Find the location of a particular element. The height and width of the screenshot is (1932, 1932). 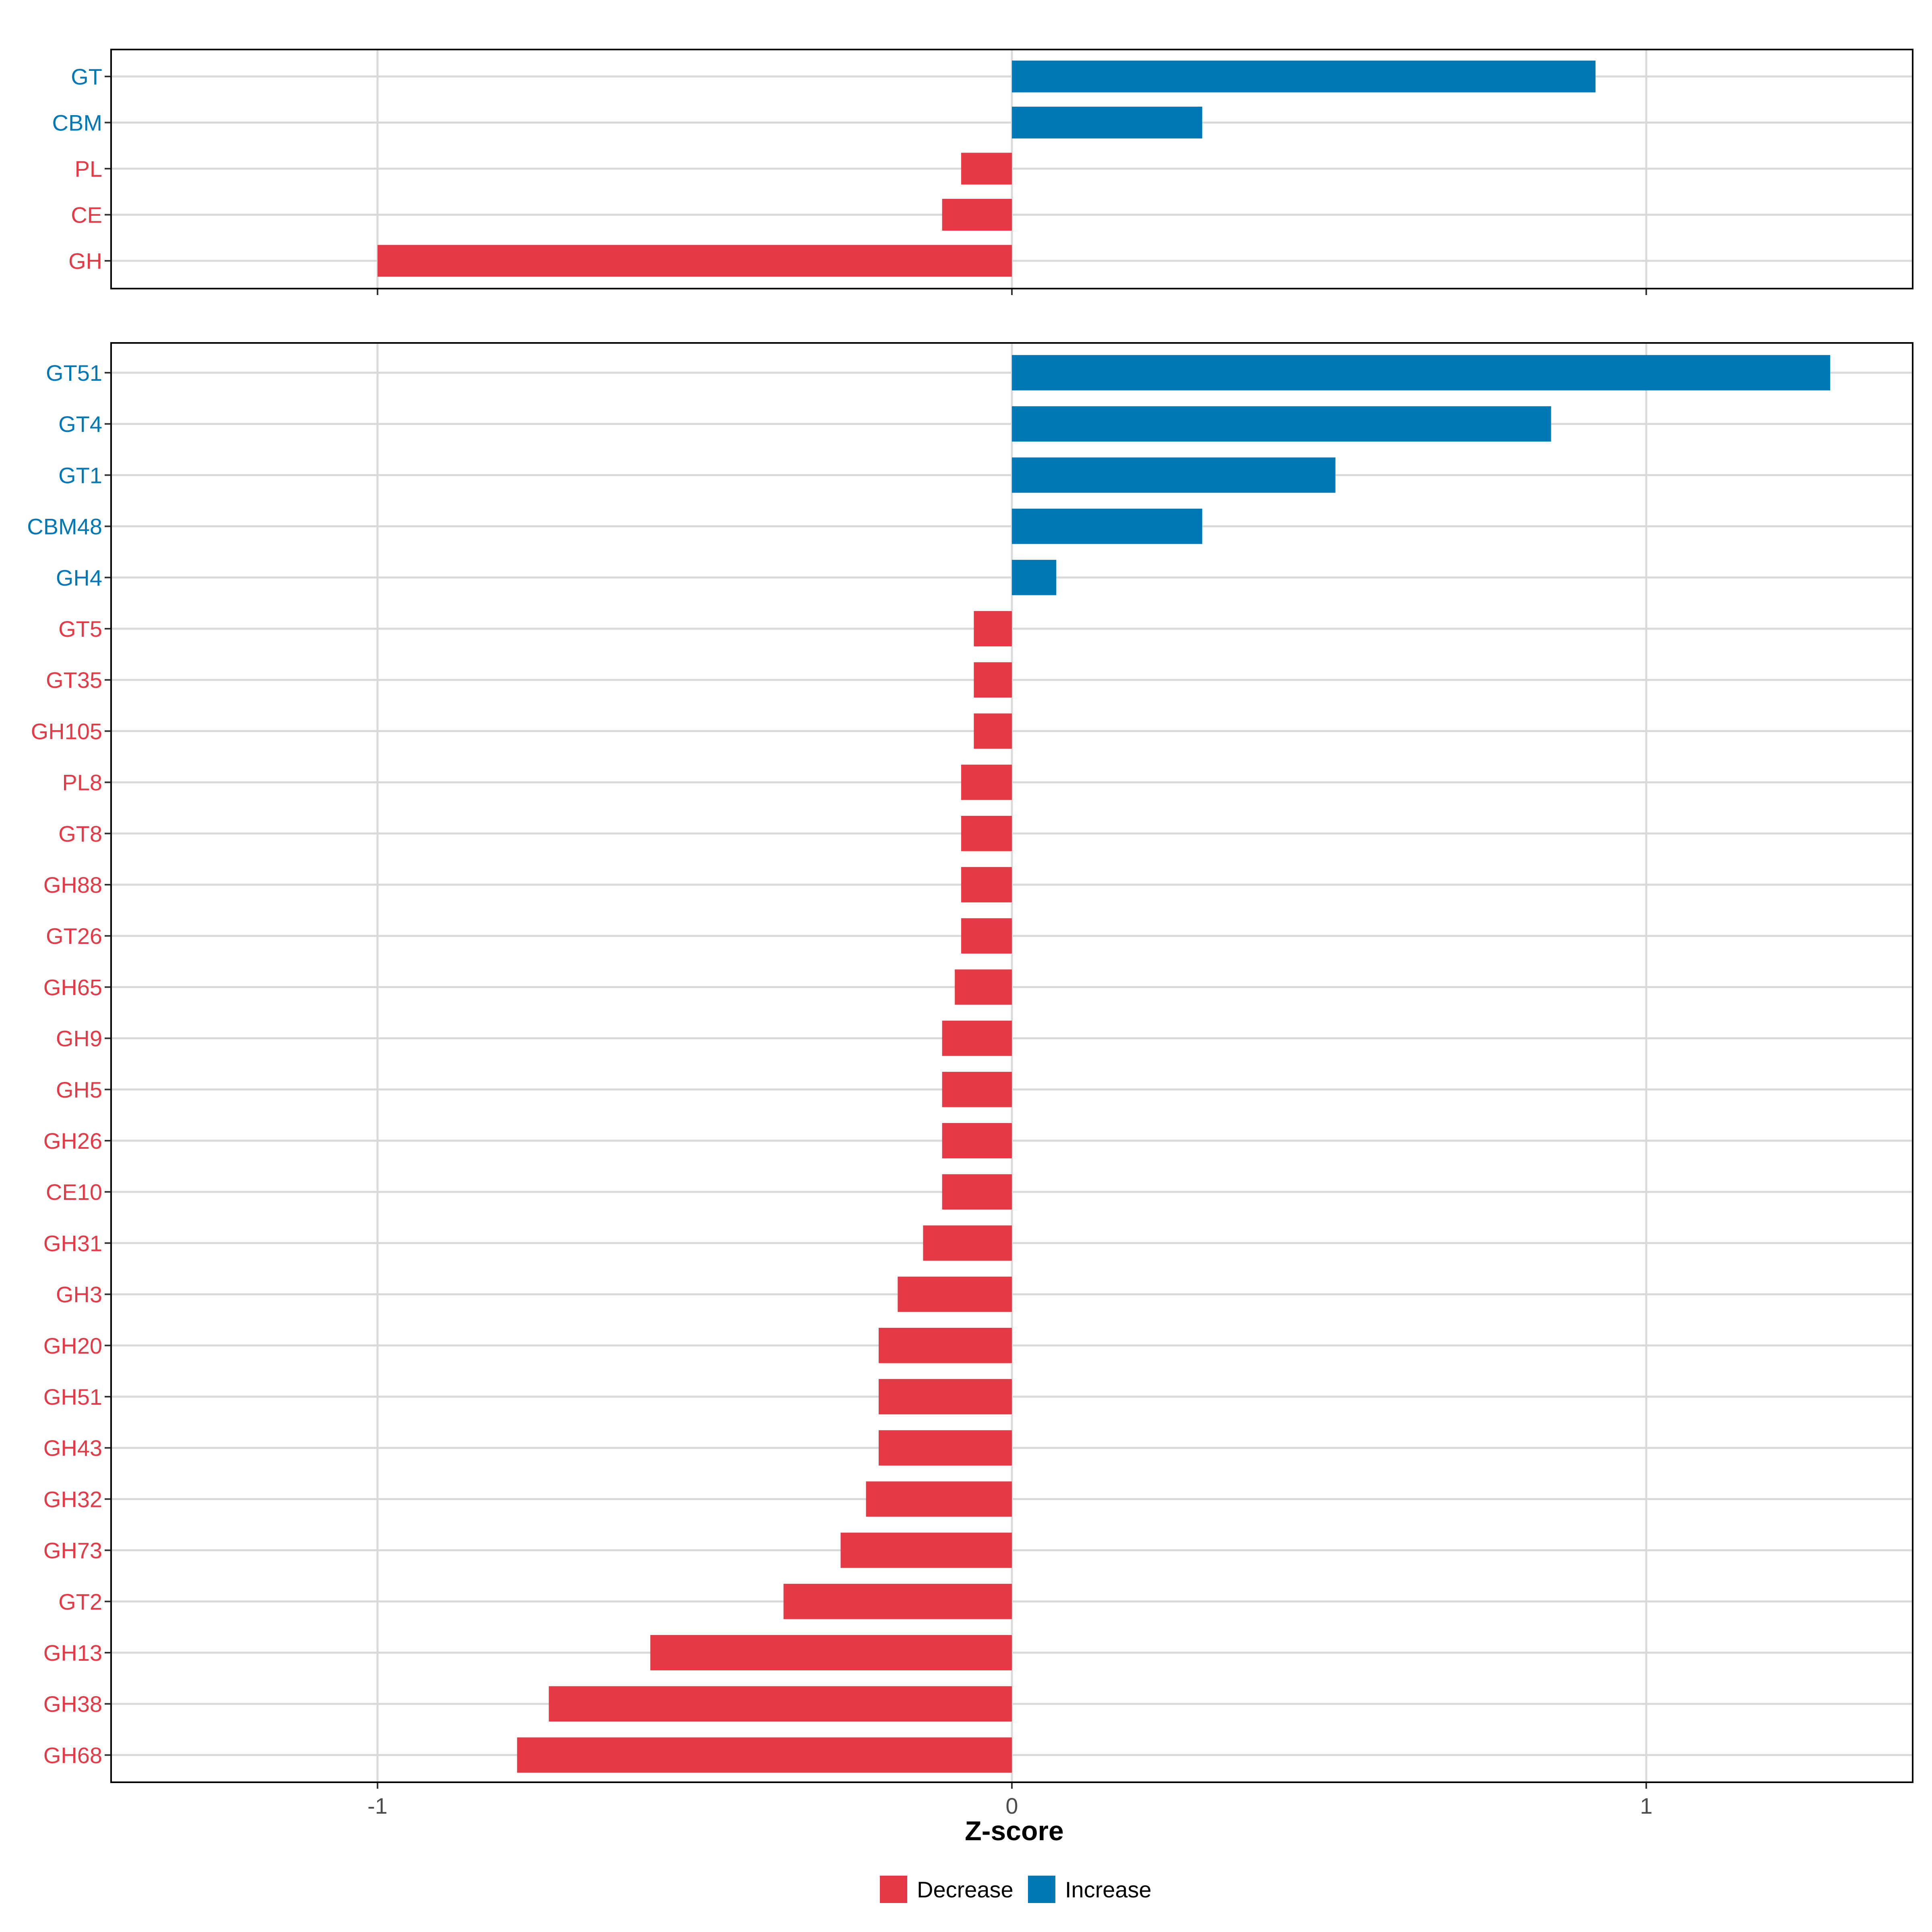

y-tick-label-gh31: GH31 is located at coordinates (72, 1243).